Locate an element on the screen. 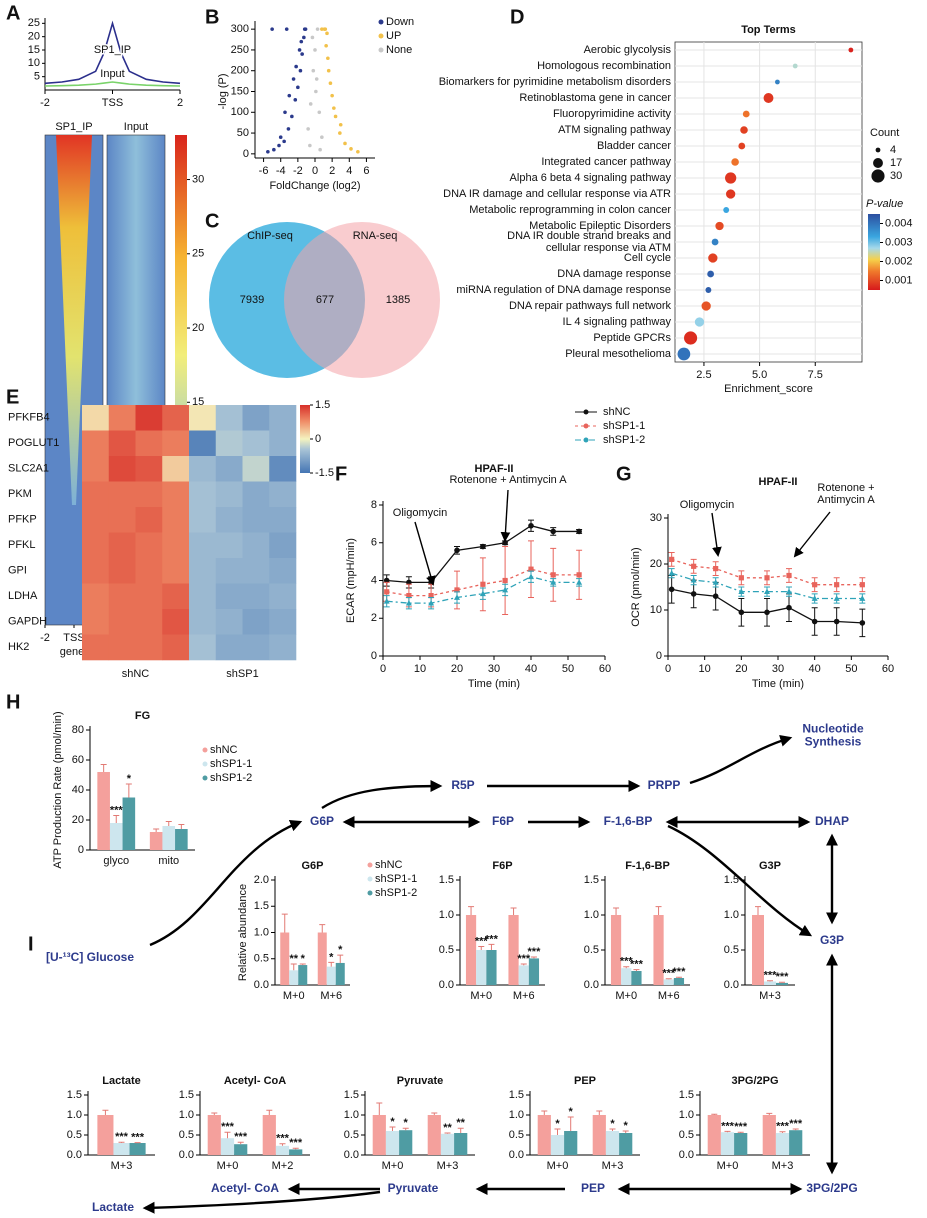  y-tick-label: 20 is located at coordinates (34, 37).